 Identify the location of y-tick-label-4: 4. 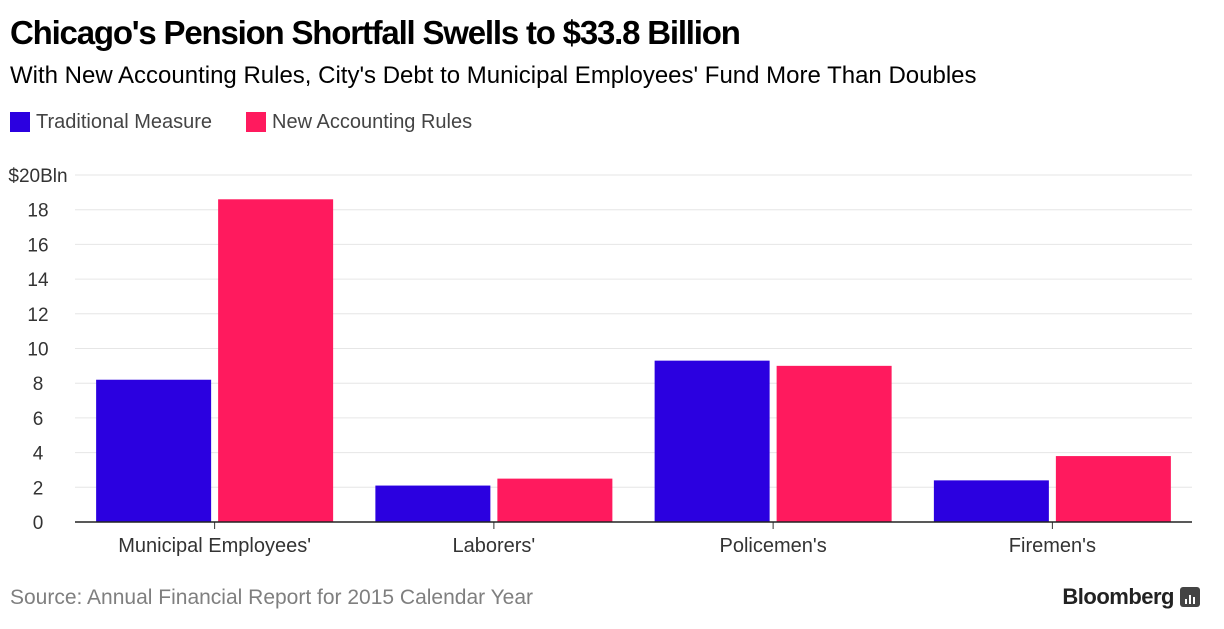
(38, 454).